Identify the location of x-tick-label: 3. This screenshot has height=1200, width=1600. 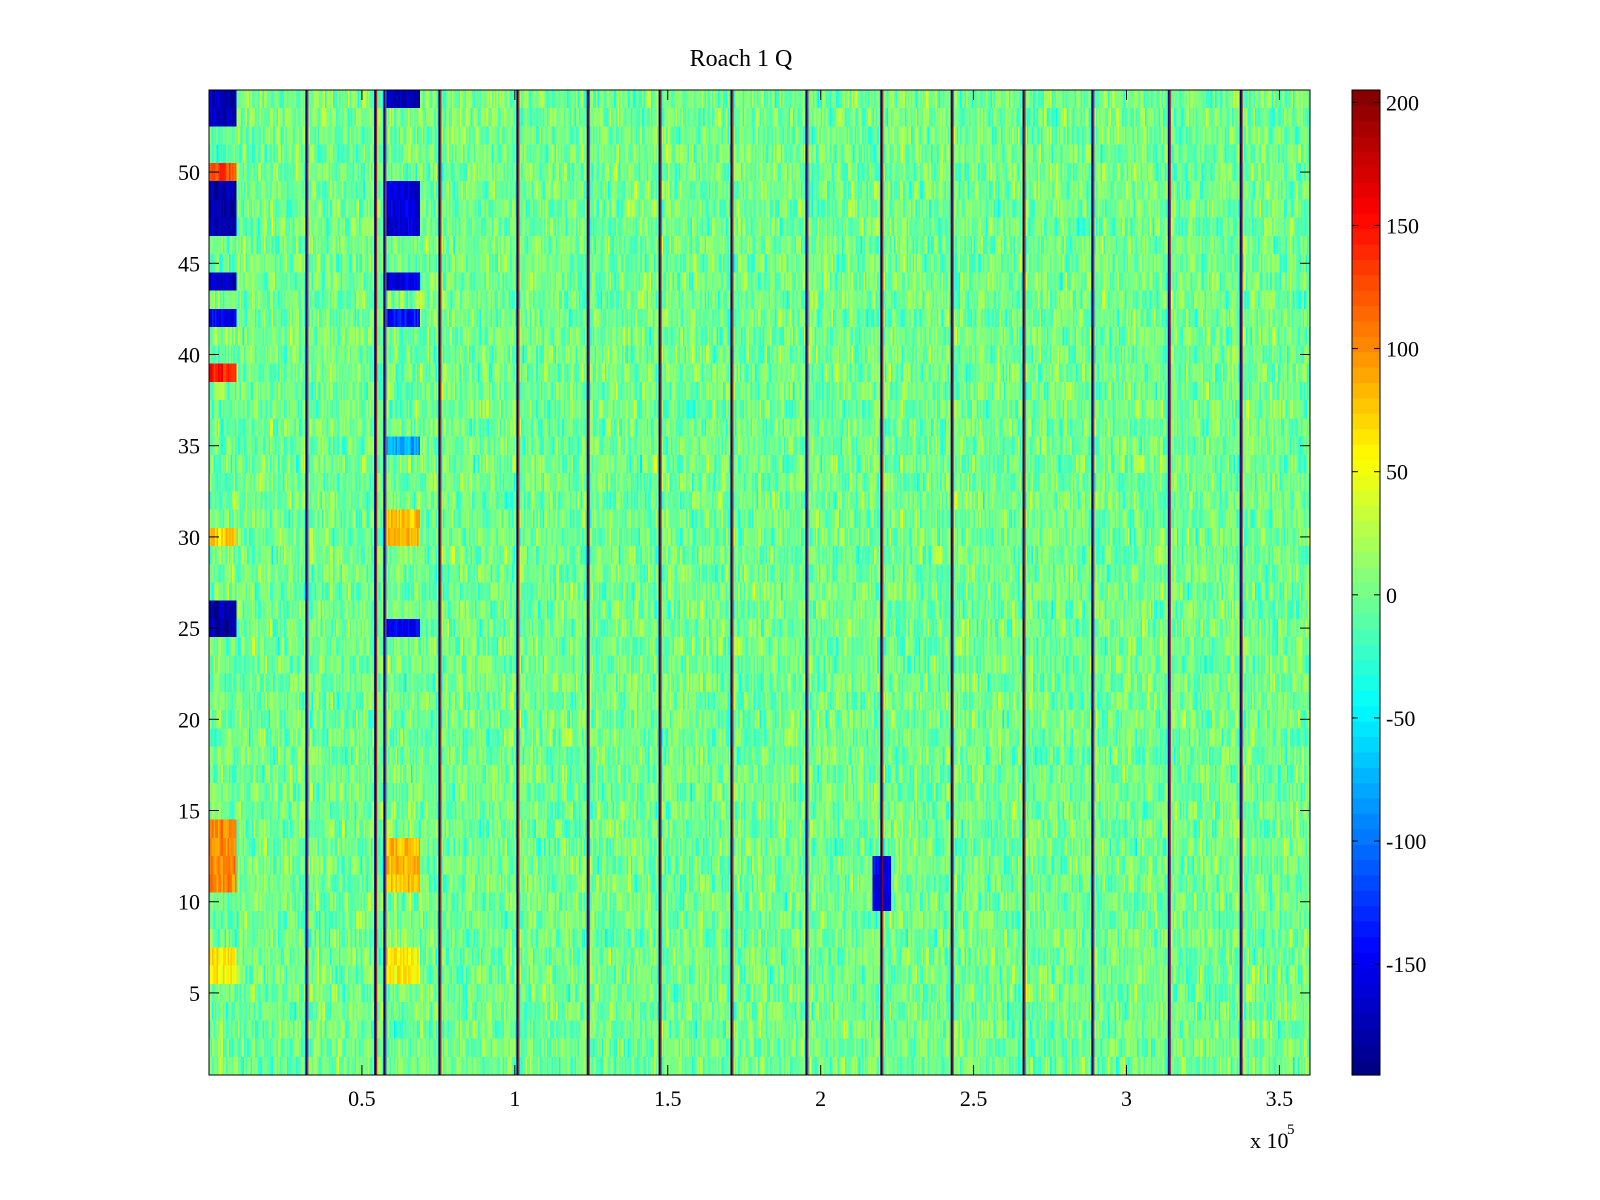
(1126, 1098).